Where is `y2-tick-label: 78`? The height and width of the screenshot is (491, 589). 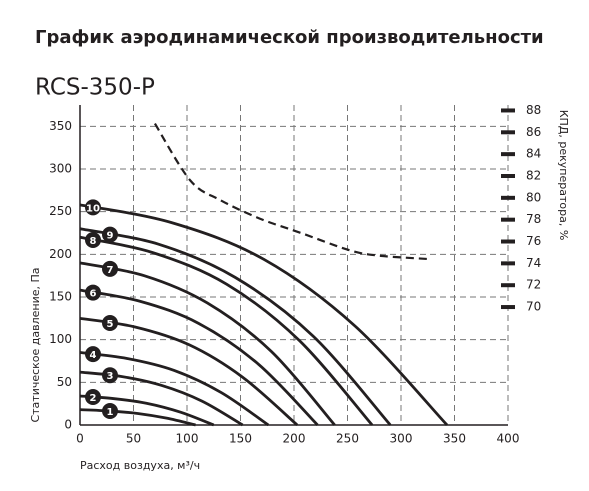 y2-tick-label: 78 is located at coordinates (533, 219).